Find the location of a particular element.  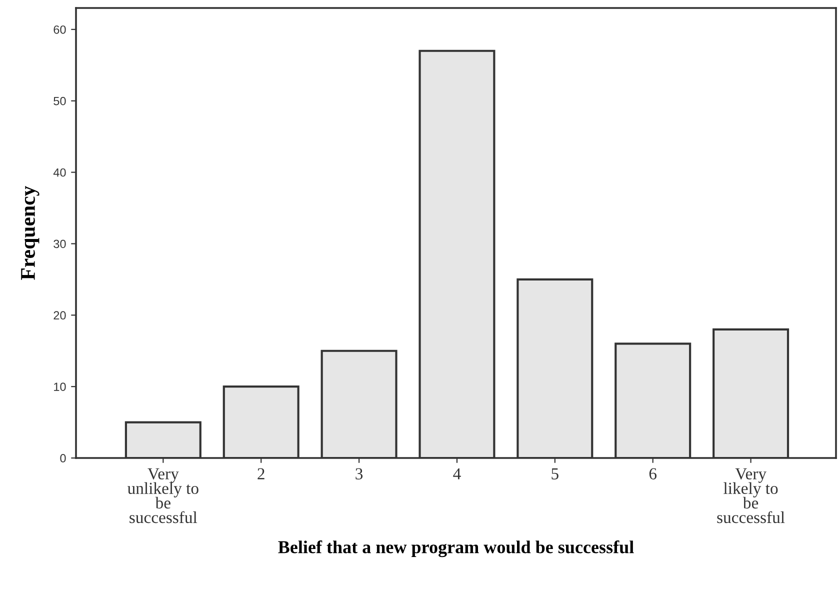

y-tick-label: 10 is located at coordinates (60, 386).